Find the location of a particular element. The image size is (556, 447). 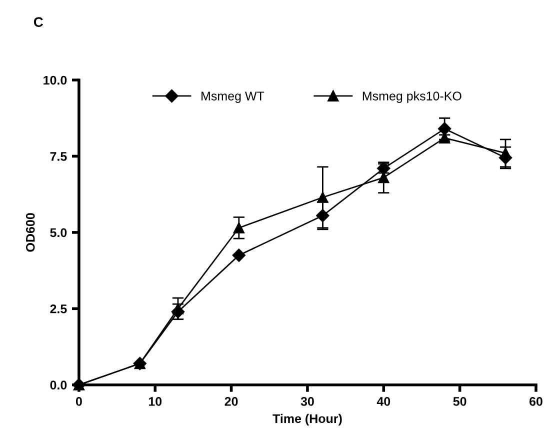

x-tick-label: 50 is located at coordinates (459, 401).